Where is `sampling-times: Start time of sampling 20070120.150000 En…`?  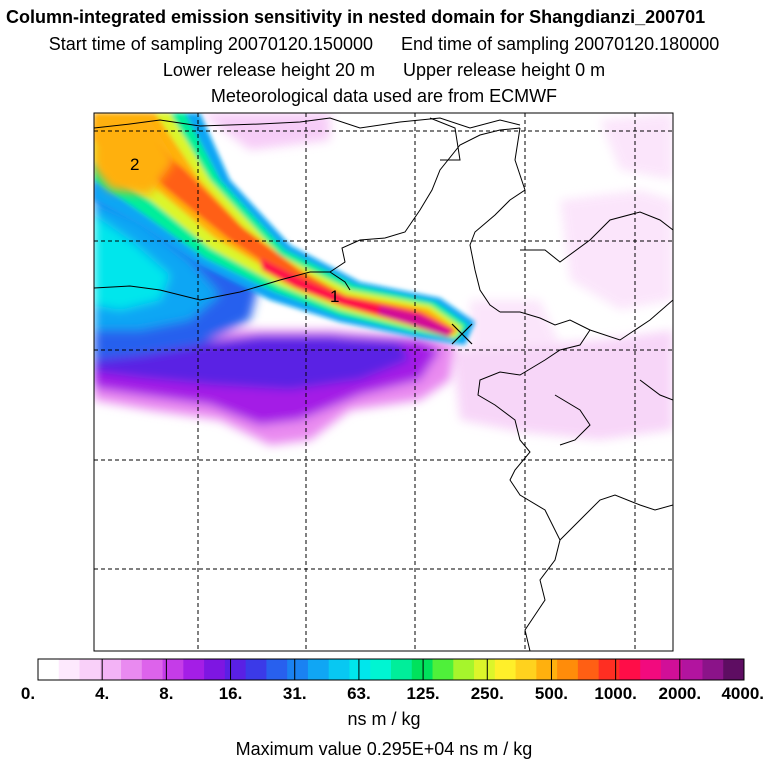
sampling-times: Start time of sampling 20070120.150000 En… is located at coordinates (384, 44).